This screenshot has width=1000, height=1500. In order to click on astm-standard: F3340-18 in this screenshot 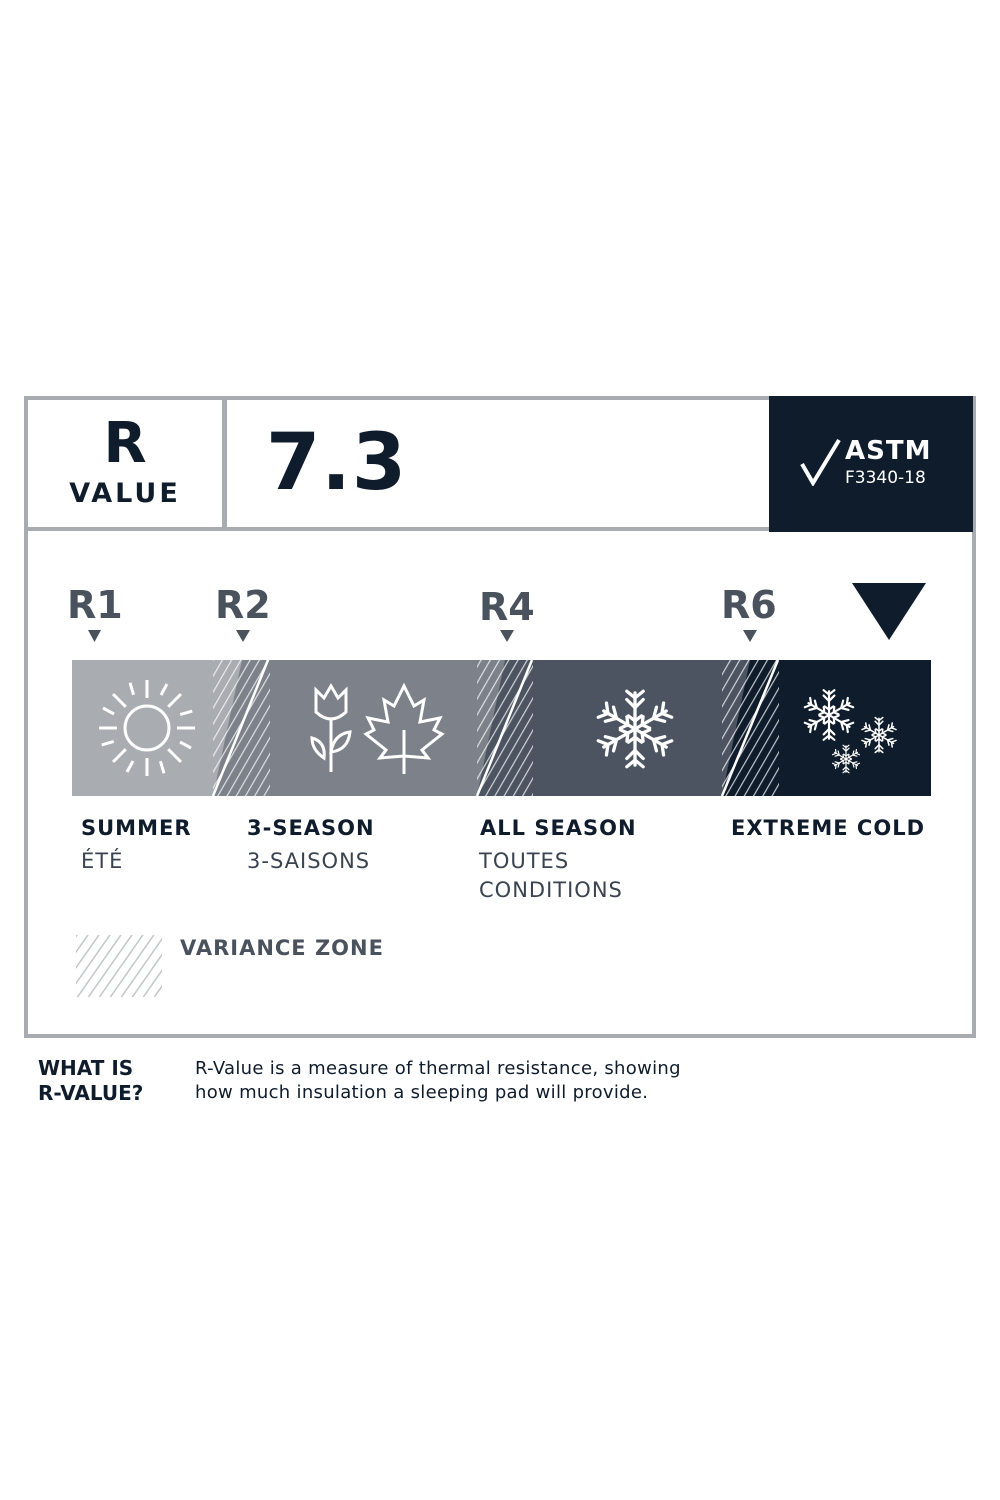, I will do `click(885, 478)`.